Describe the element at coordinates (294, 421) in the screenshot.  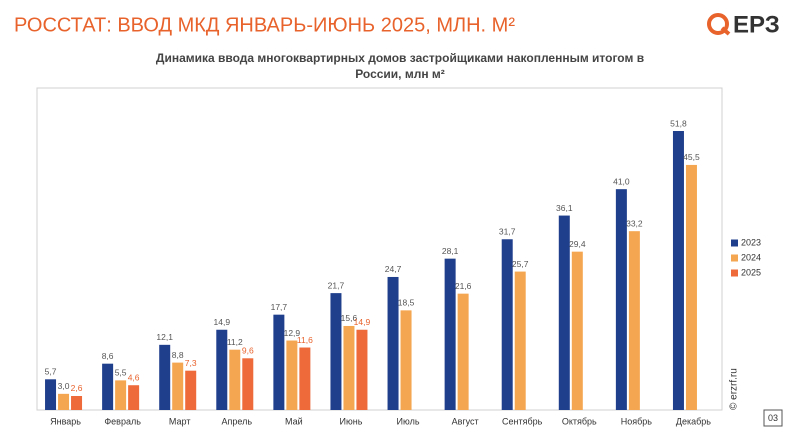
I see `x-tick-label: Май` at that location.